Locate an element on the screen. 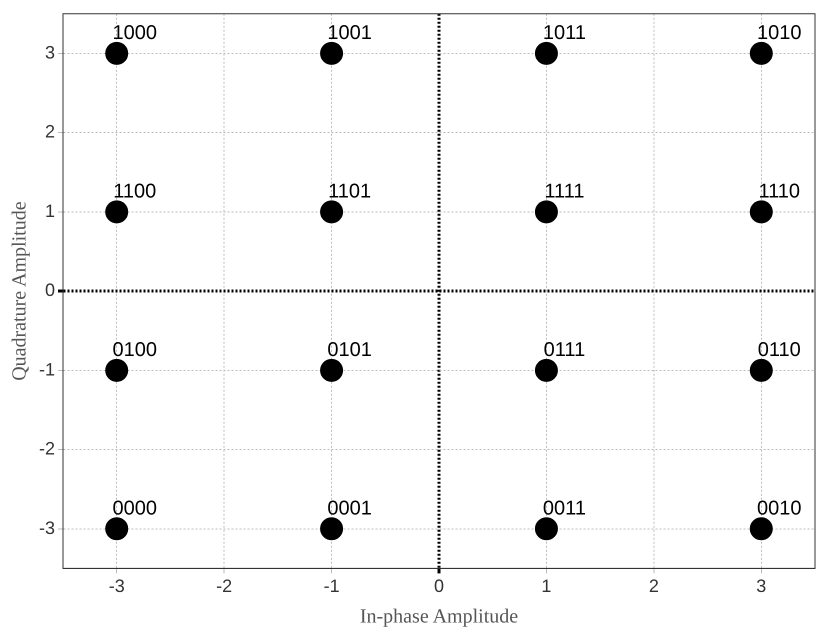 The height and width of the screenshot is (637, 827). annotation: 1000 is located at coordinates (134, 33).